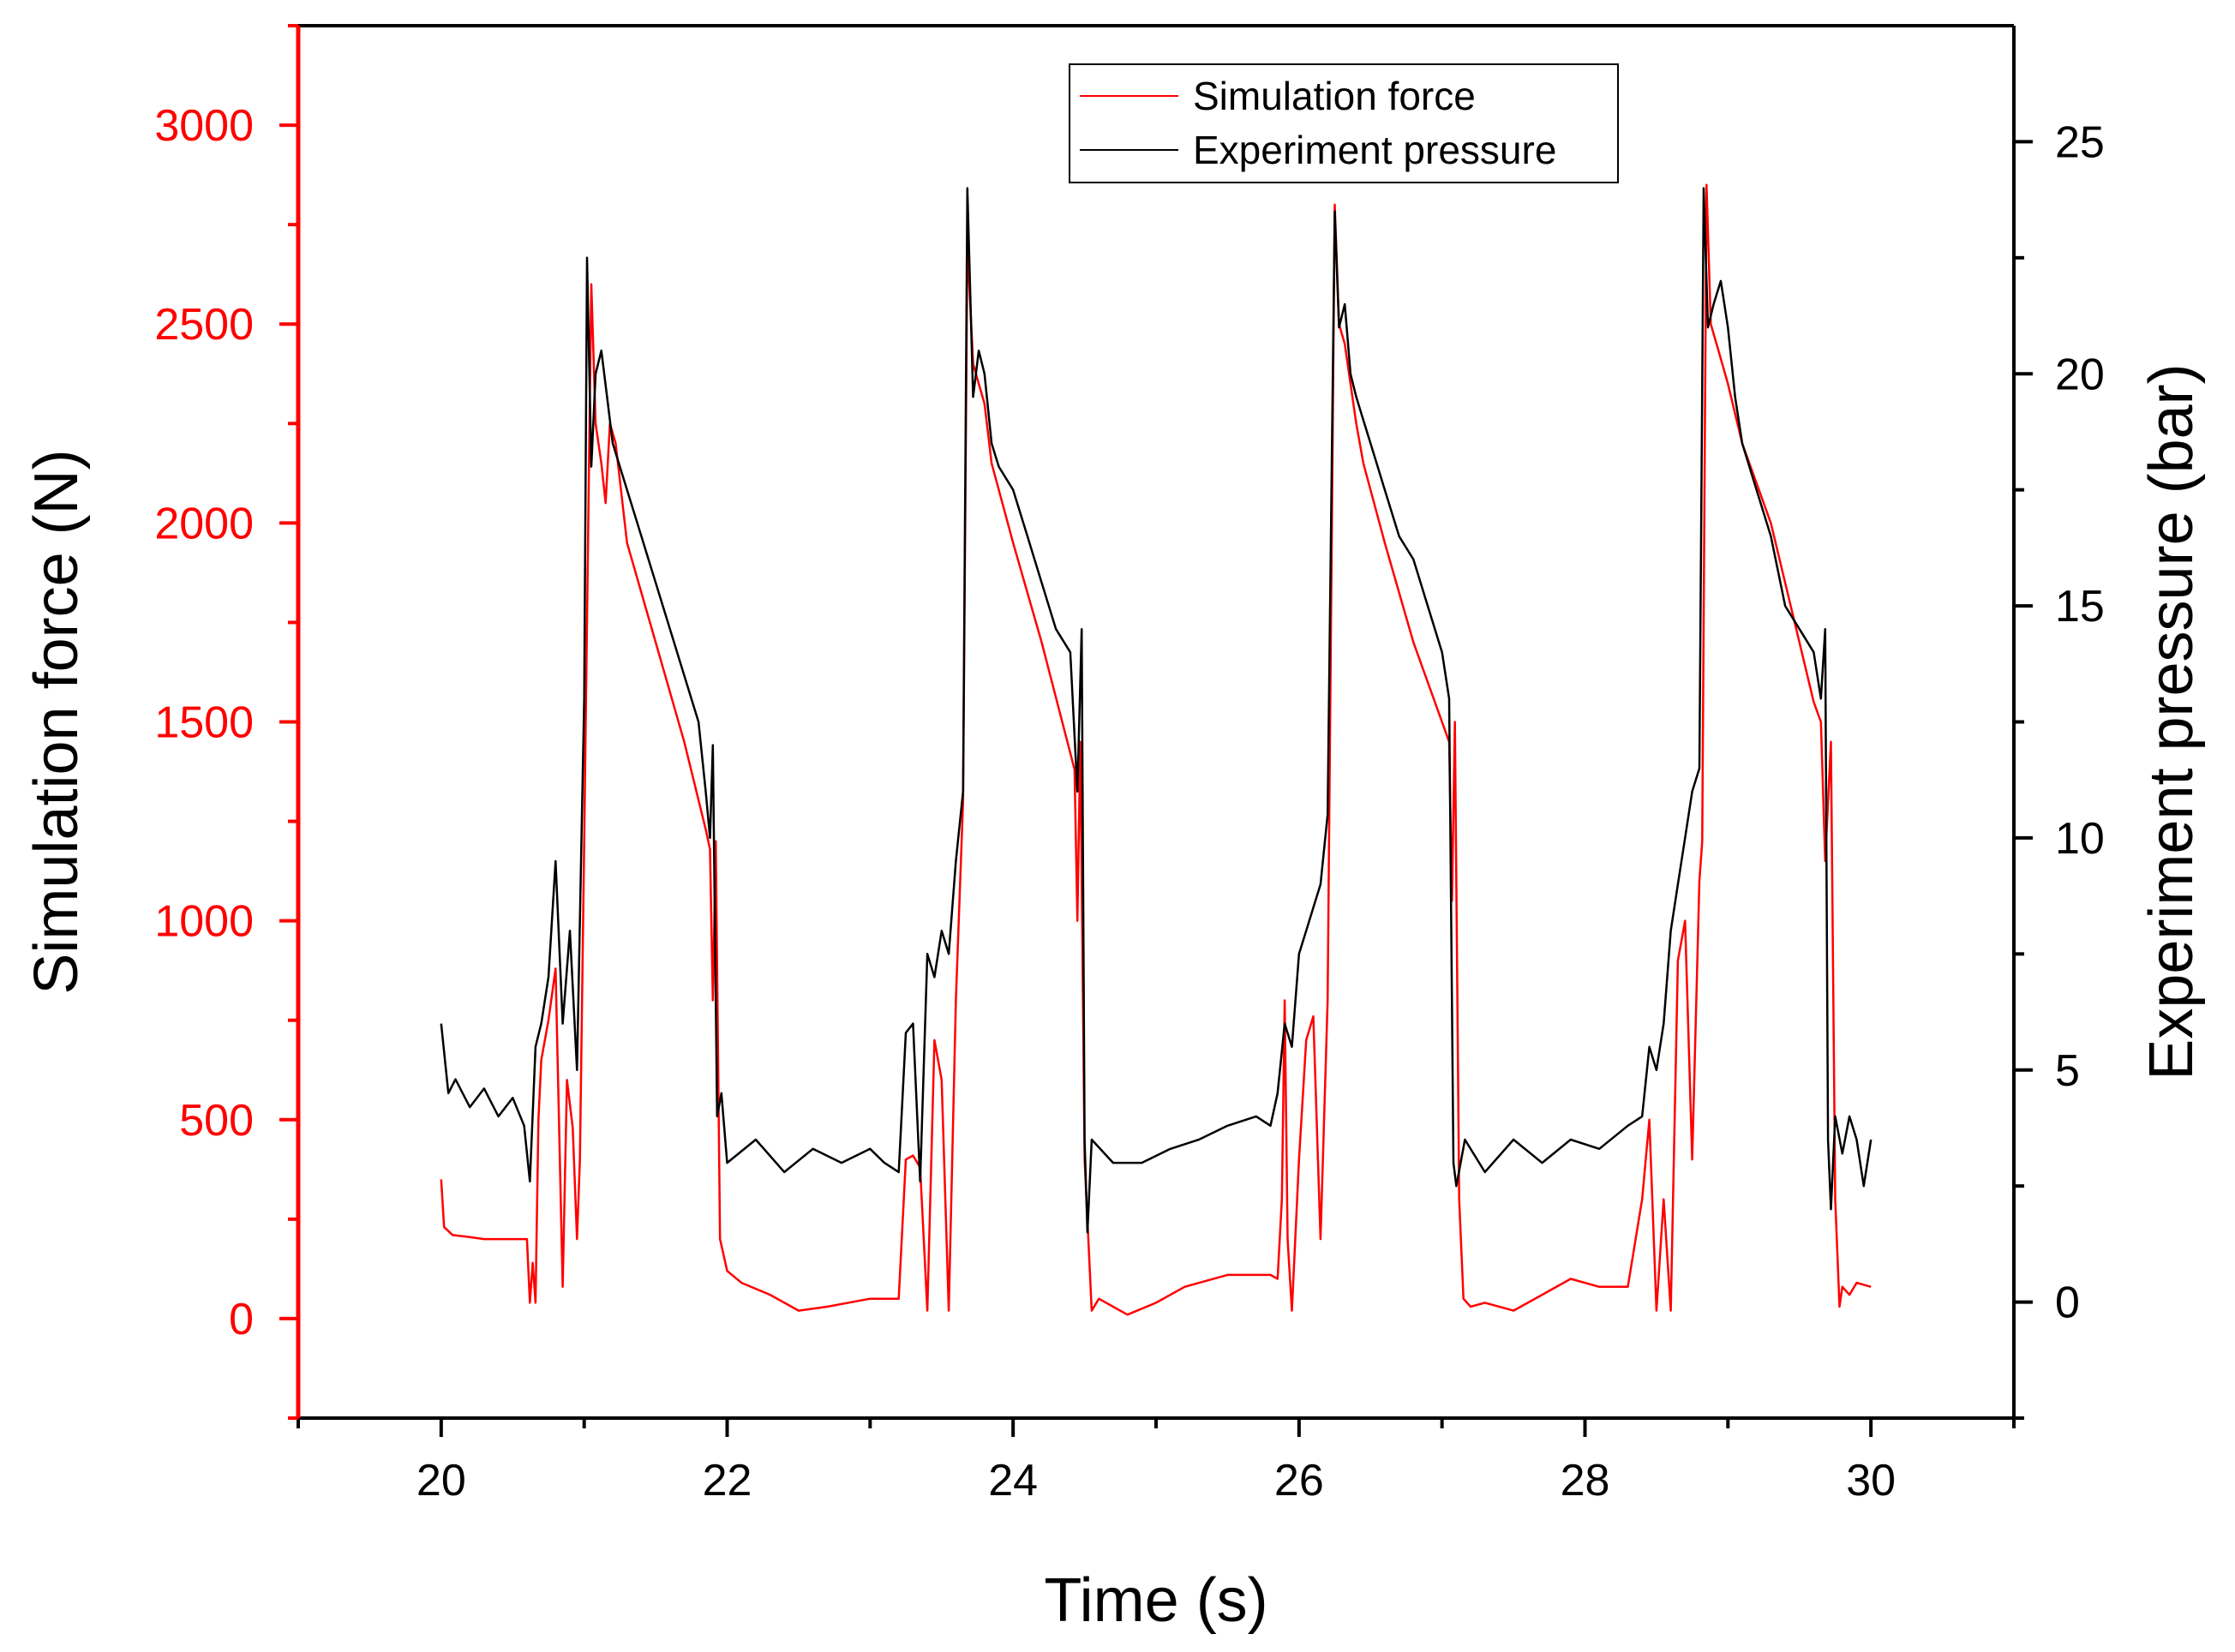 The image size is (2235, 1652). What do you see at coordinates (1013, 1480) in the screenshot?
I see `x-tick-label: 24` at bounding box center [1013, 1480].